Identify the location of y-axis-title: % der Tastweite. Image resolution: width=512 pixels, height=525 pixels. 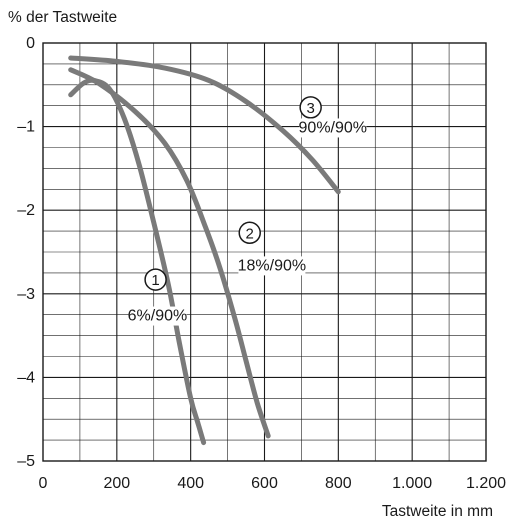
(62, 17).